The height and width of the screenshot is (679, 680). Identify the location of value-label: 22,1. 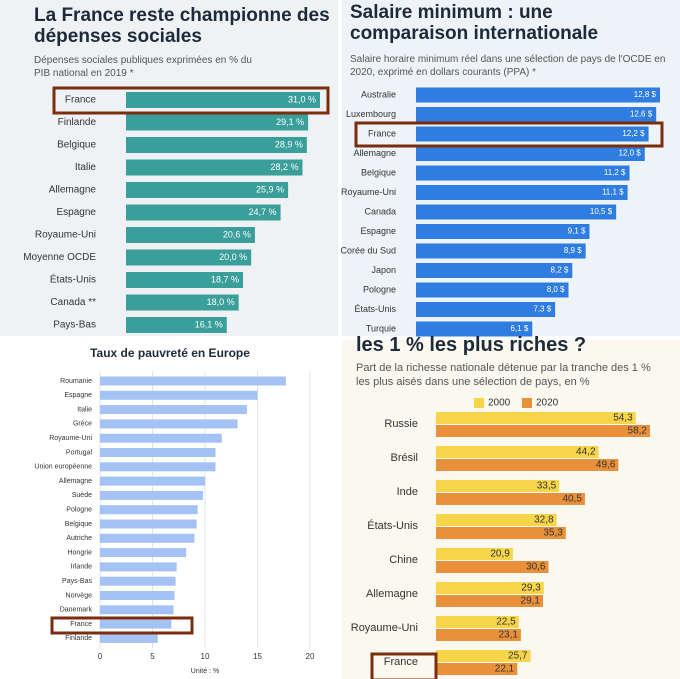
(505, 669).